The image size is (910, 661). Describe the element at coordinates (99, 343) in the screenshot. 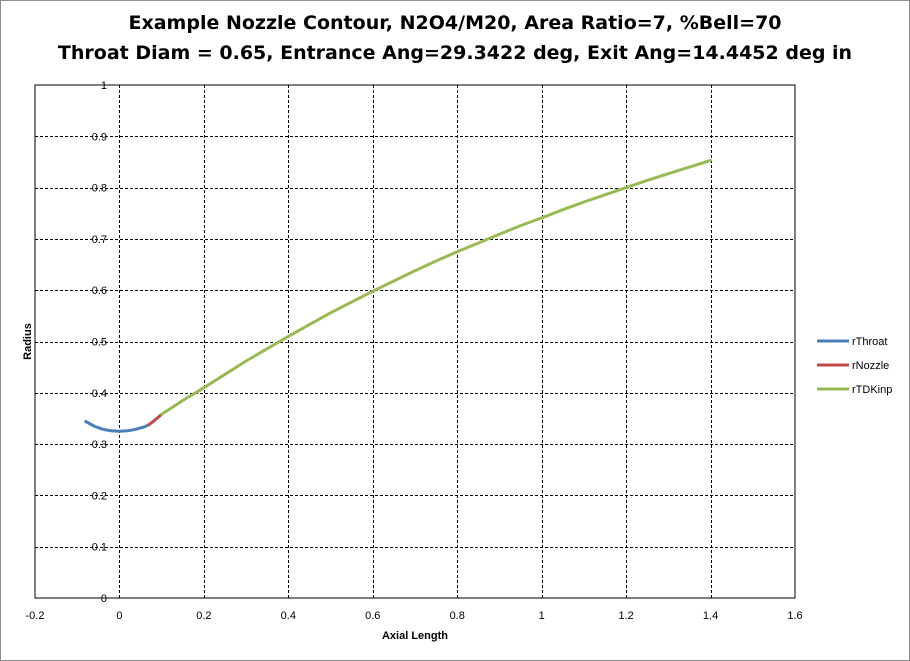

I see `y-tick-label: 0.5` at that location.